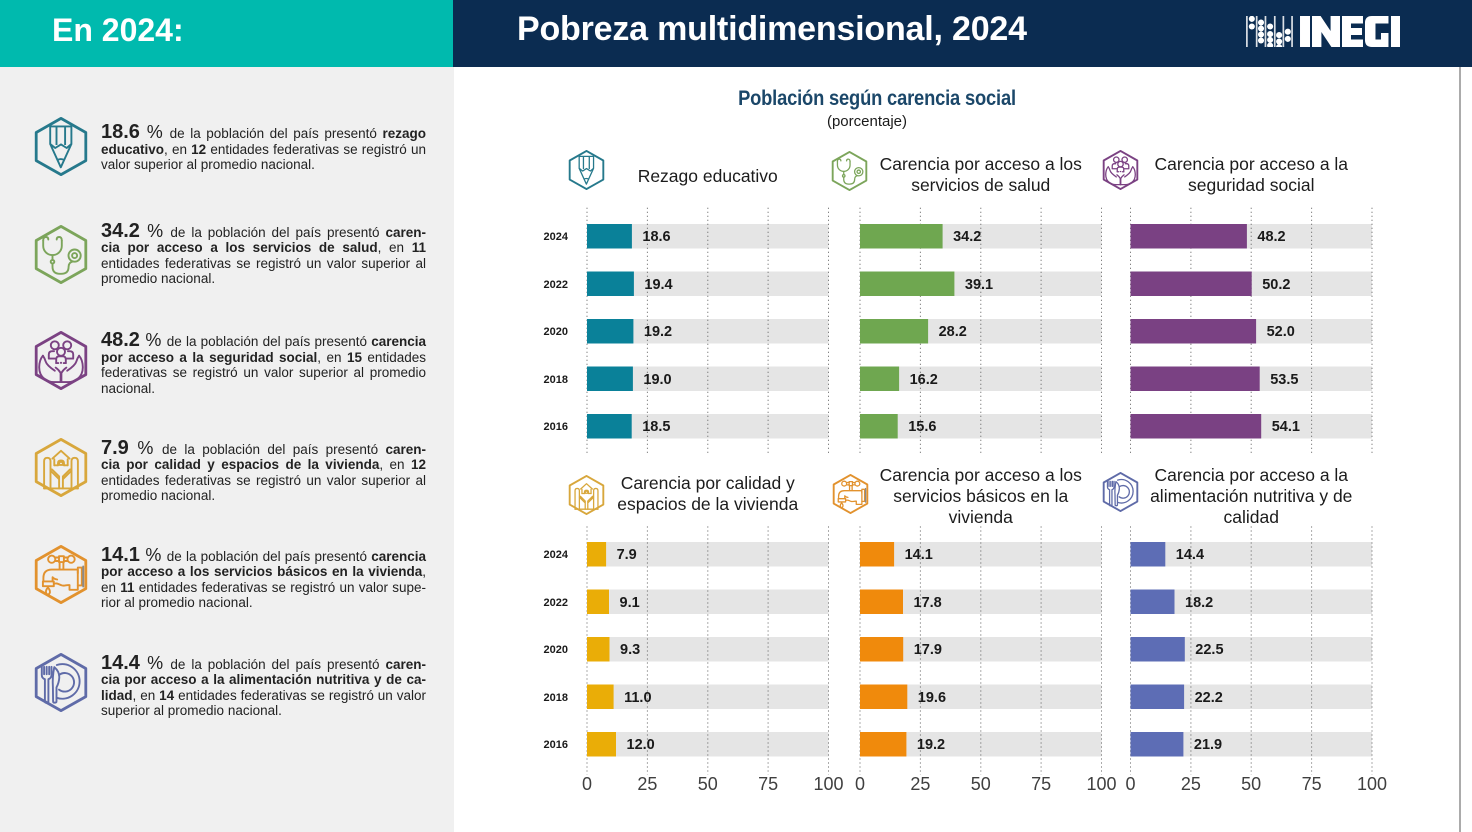 The image size is (1472, 832). I want to click on svg-text: 16.2, so click(924, 380).